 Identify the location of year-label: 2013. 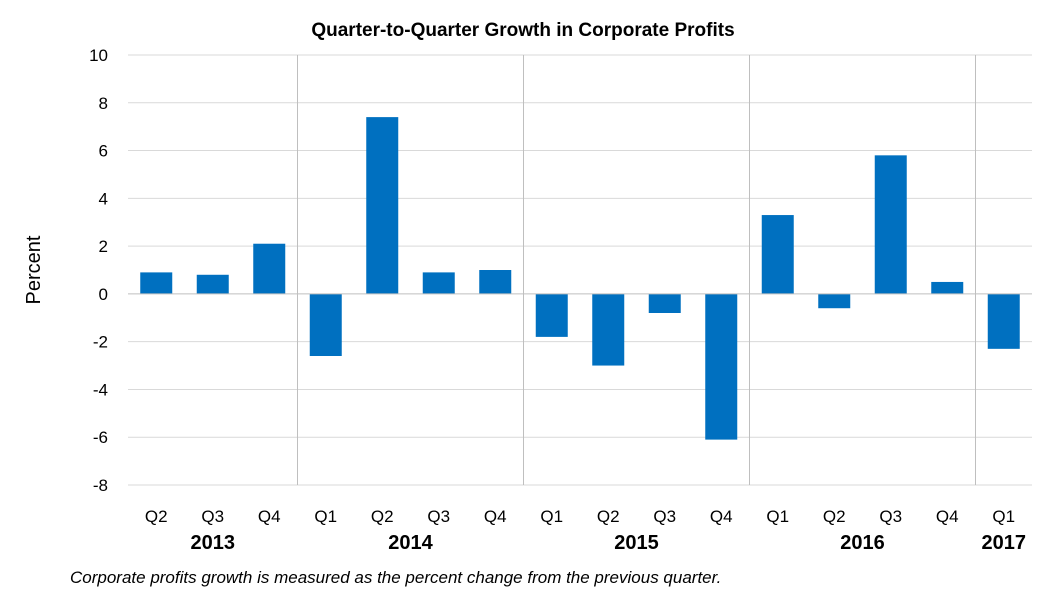
(213, 543).